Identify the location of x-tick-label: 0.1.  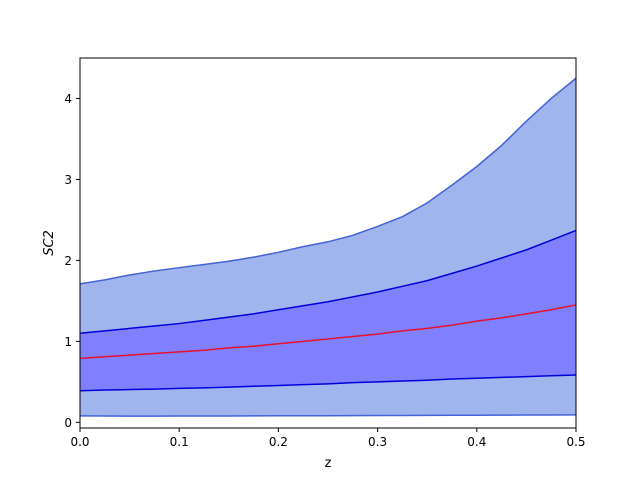
(179, 442).